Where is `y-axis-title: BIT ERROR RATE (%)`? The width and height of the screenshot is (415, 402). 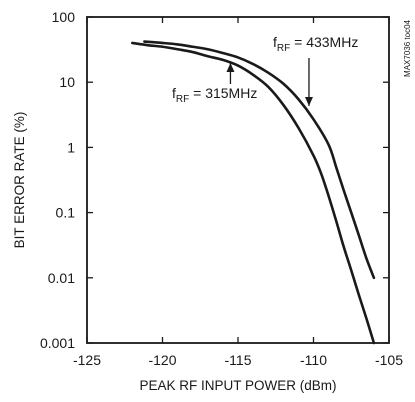
y-axis-title: BIT ERROR RATE (%) is located at coordinates (19, 180).